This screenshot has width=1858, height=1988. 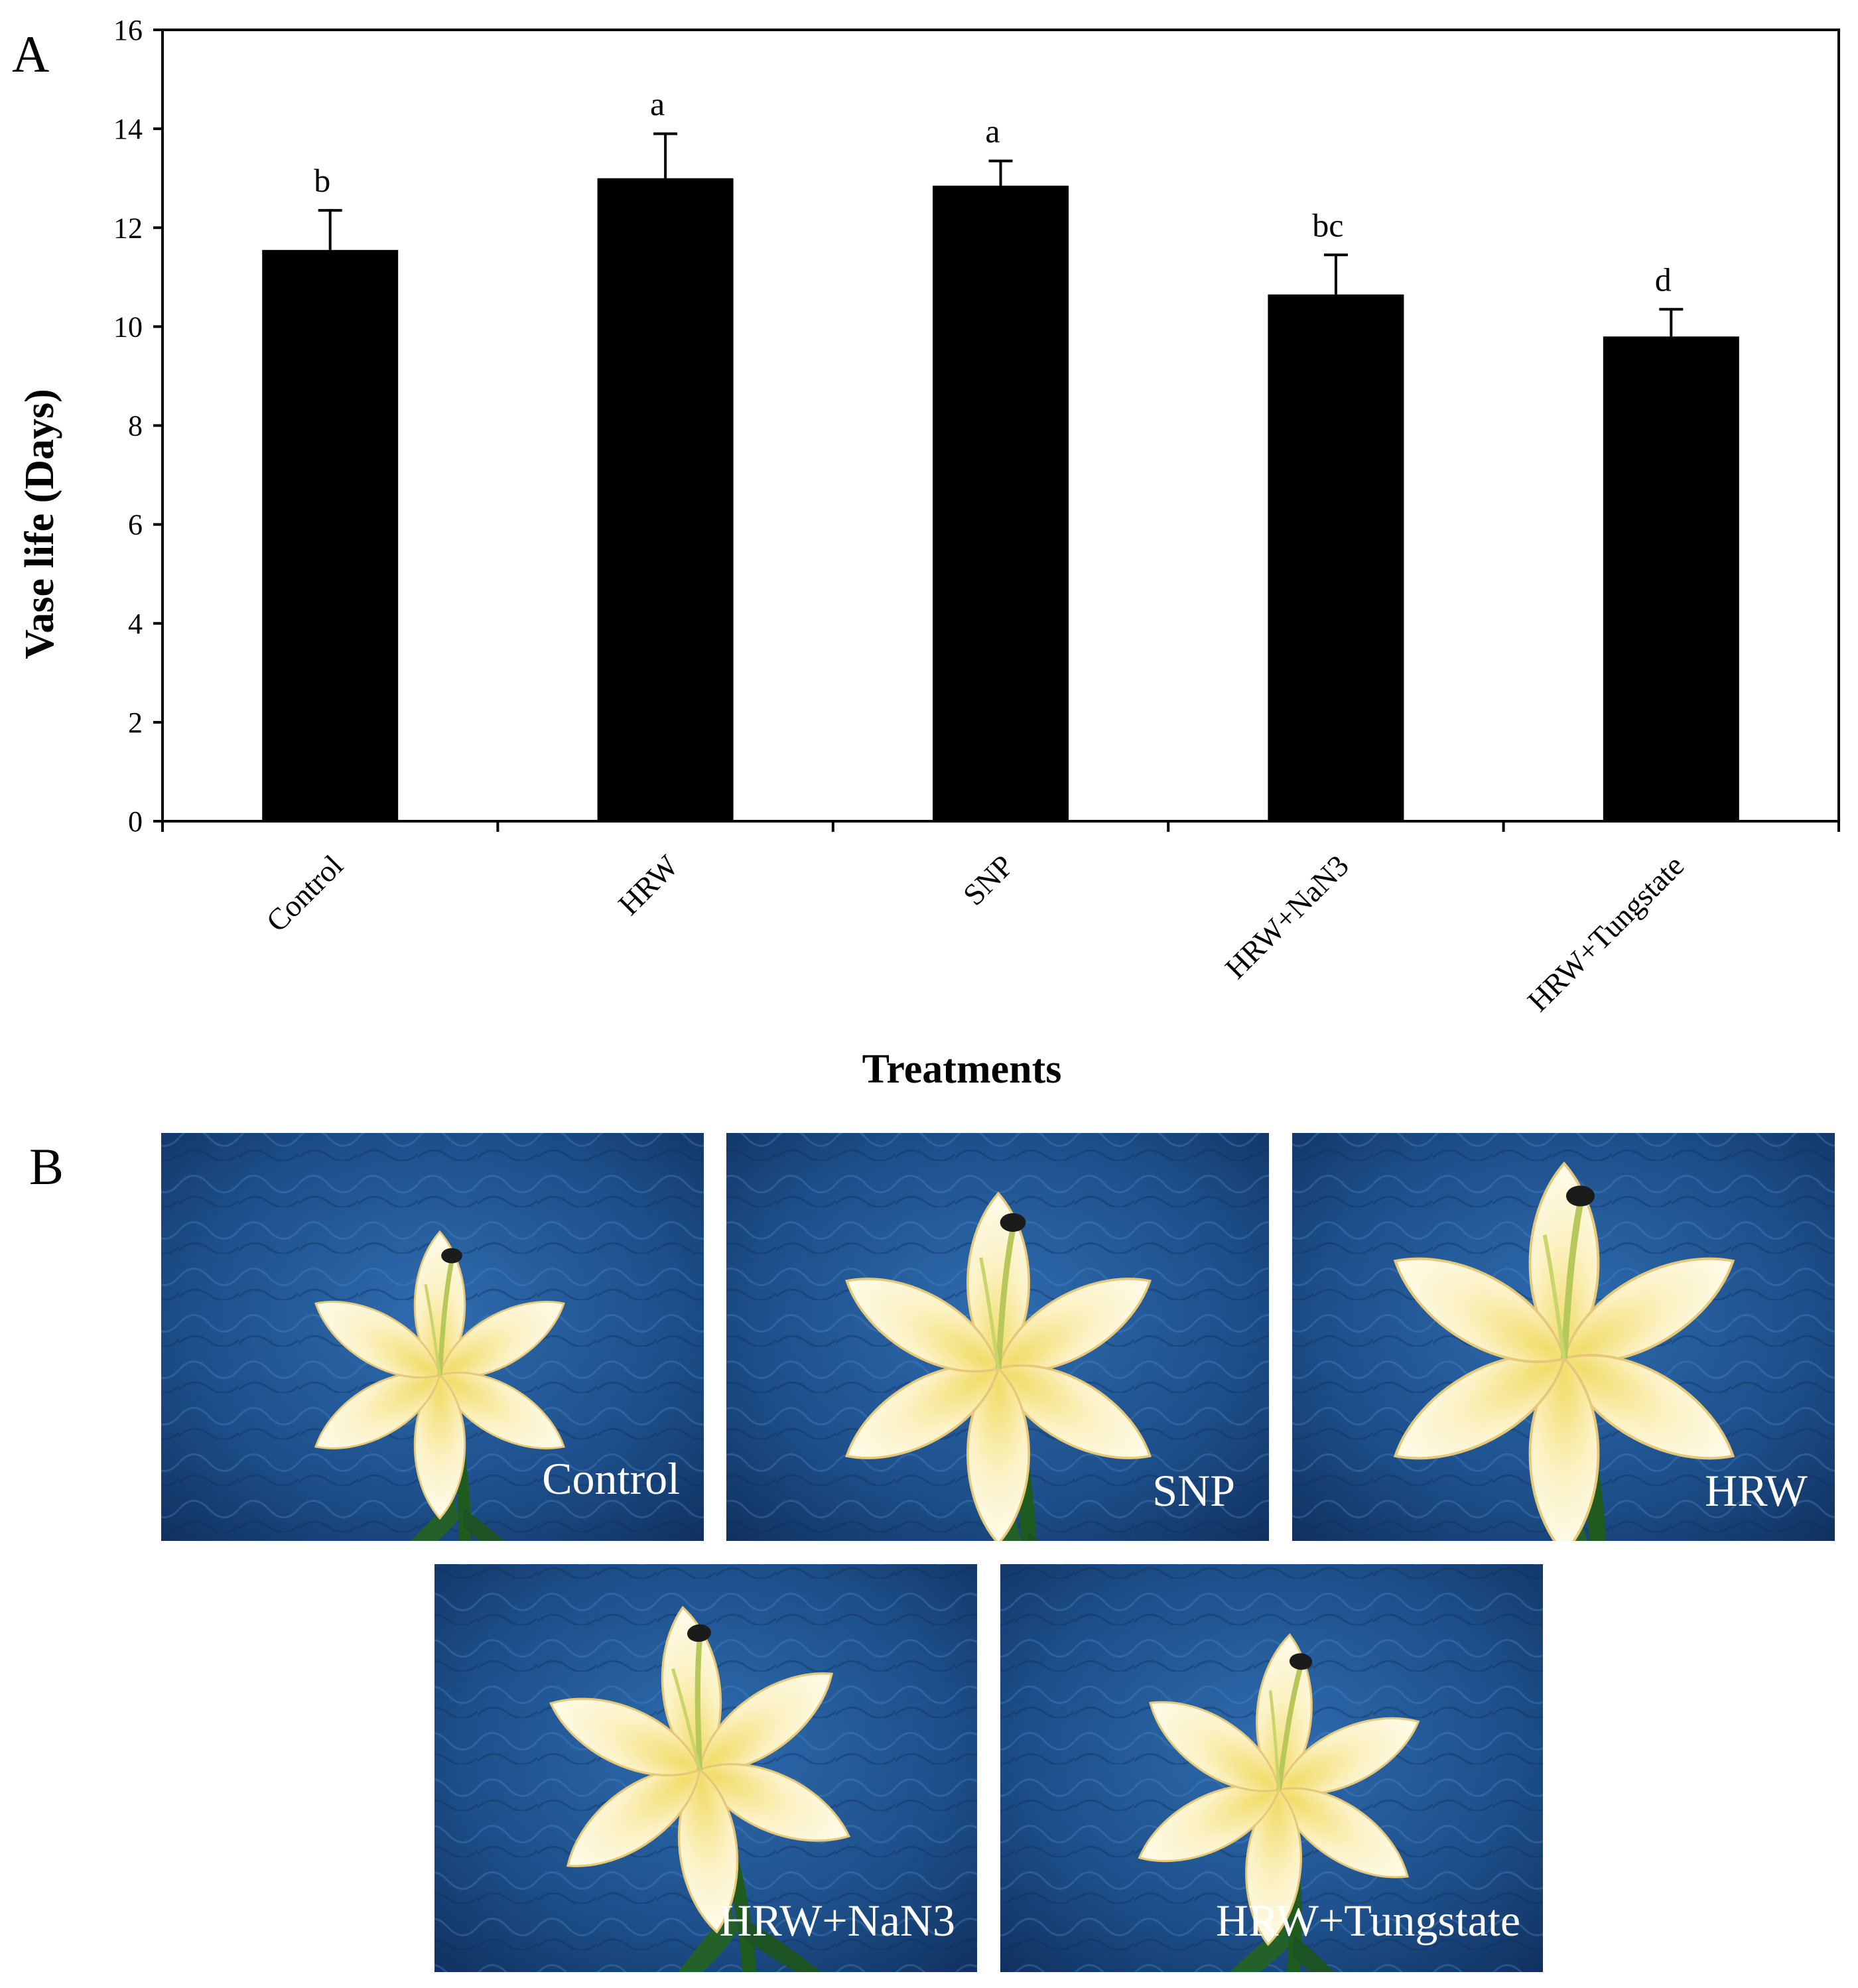 I want to click on panel-b-label: B, so click(x=46, y=1166).